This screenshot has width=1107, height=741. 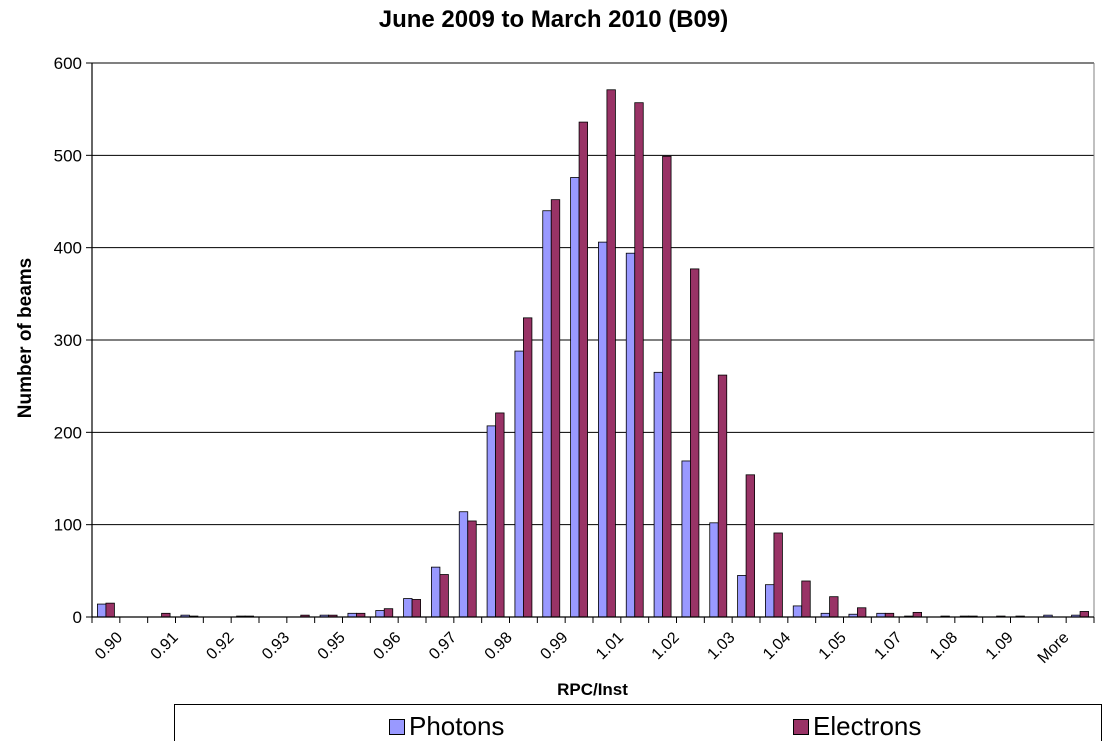 What do you see at coordinates (592, 689) in the screenshot?
I see `x-axis-label: RPC/Inst` at bounding box center [592, 689].